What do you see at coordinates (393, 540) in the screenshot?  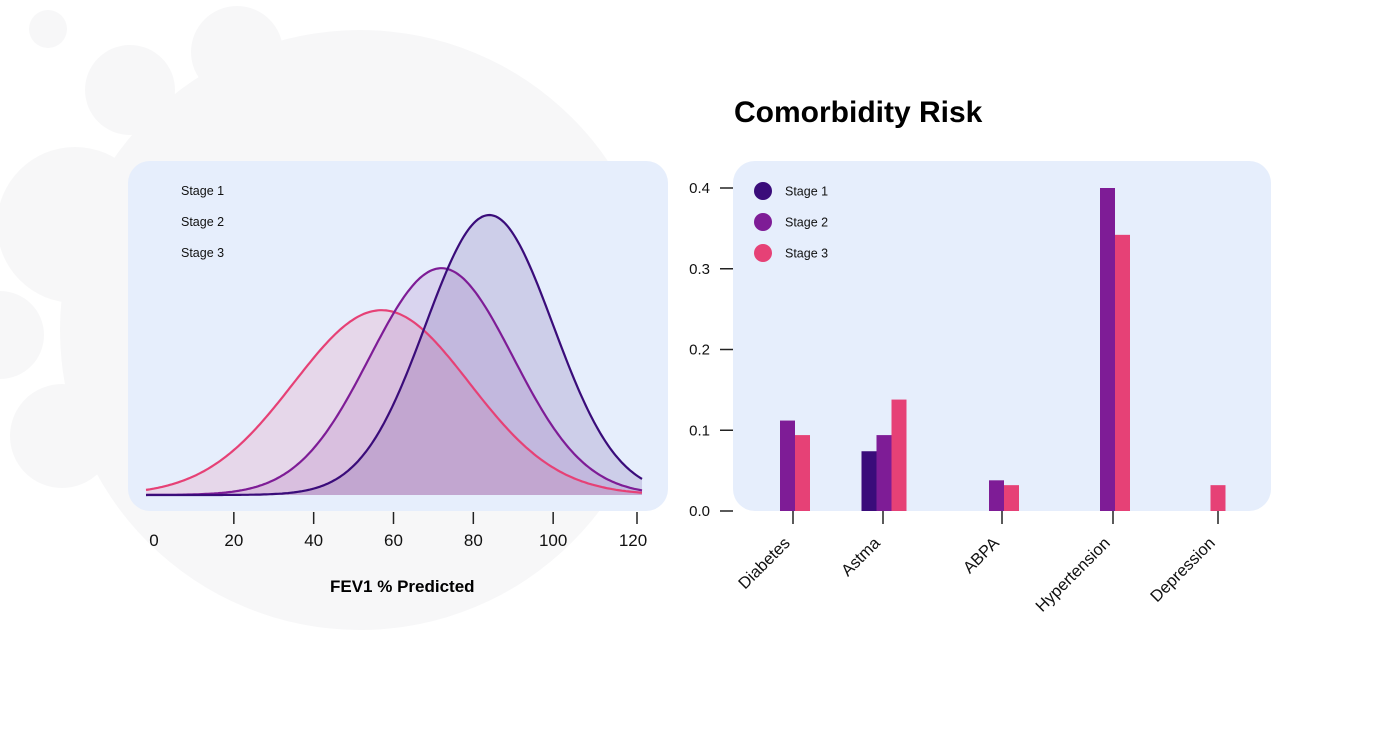 I see `x-tick-label: 60` at bounding box center [393, 540].